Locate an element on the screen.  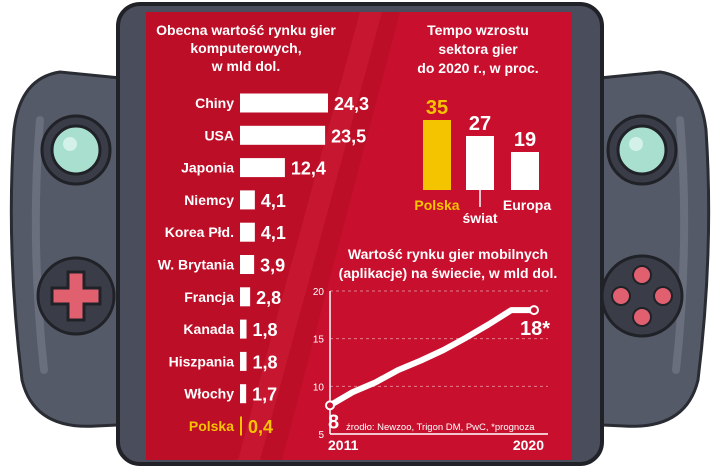
chart1-title-line3: w mld dol. is located at coordinates (245, 66).